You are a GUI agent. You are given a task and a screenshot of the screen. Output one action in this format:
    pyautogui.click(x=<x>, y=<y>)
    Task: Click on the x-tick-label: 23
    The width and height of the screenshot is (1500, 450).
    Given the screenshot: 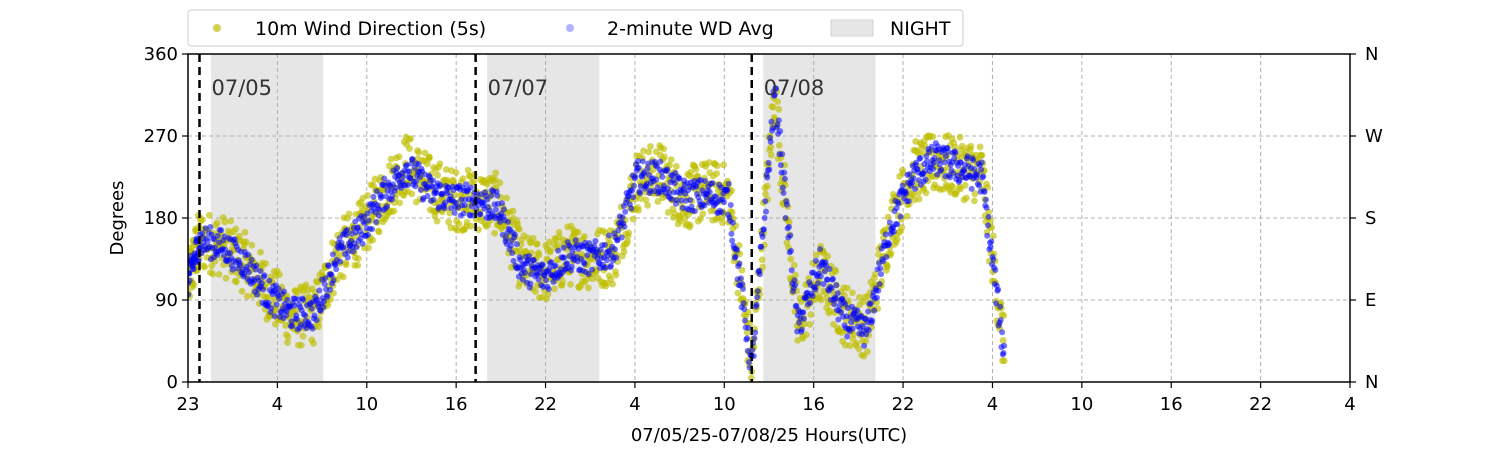 What is the action you would take?
    pyautogui.click(x=188, y=404)
    